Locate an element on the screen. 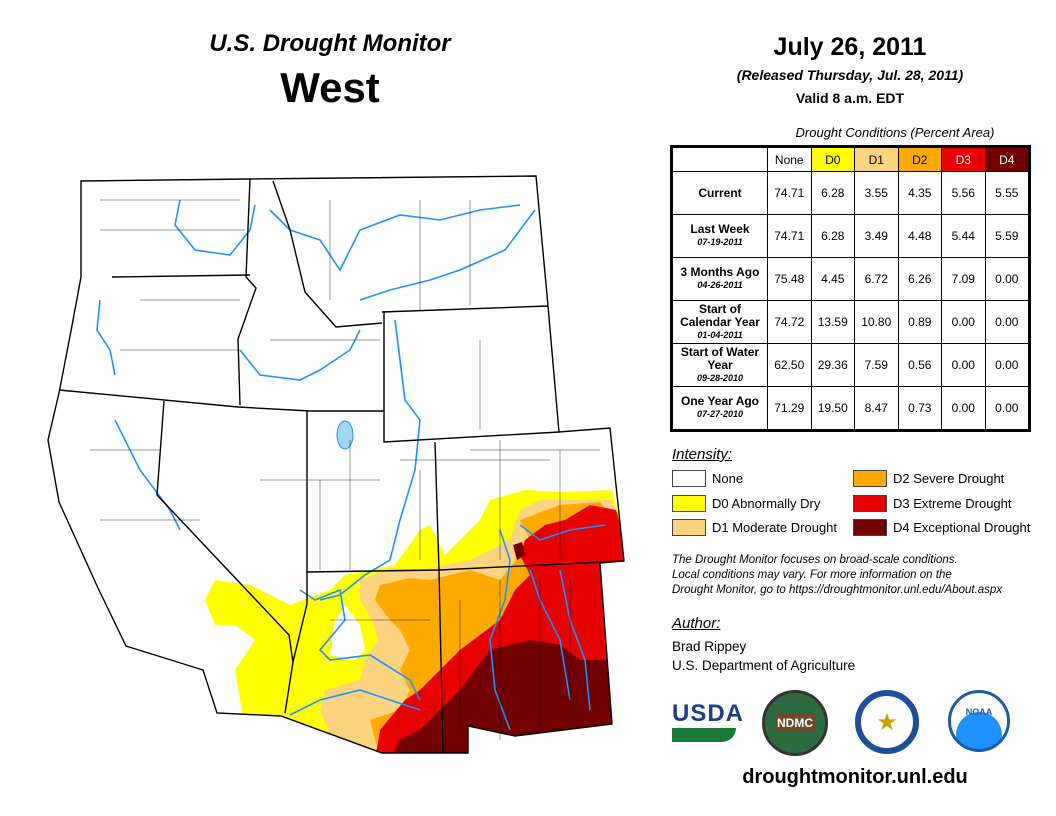 The height and width of the screenshot is (816, 1056). table-cell: 5.44 is located at coordinates (963, 236).